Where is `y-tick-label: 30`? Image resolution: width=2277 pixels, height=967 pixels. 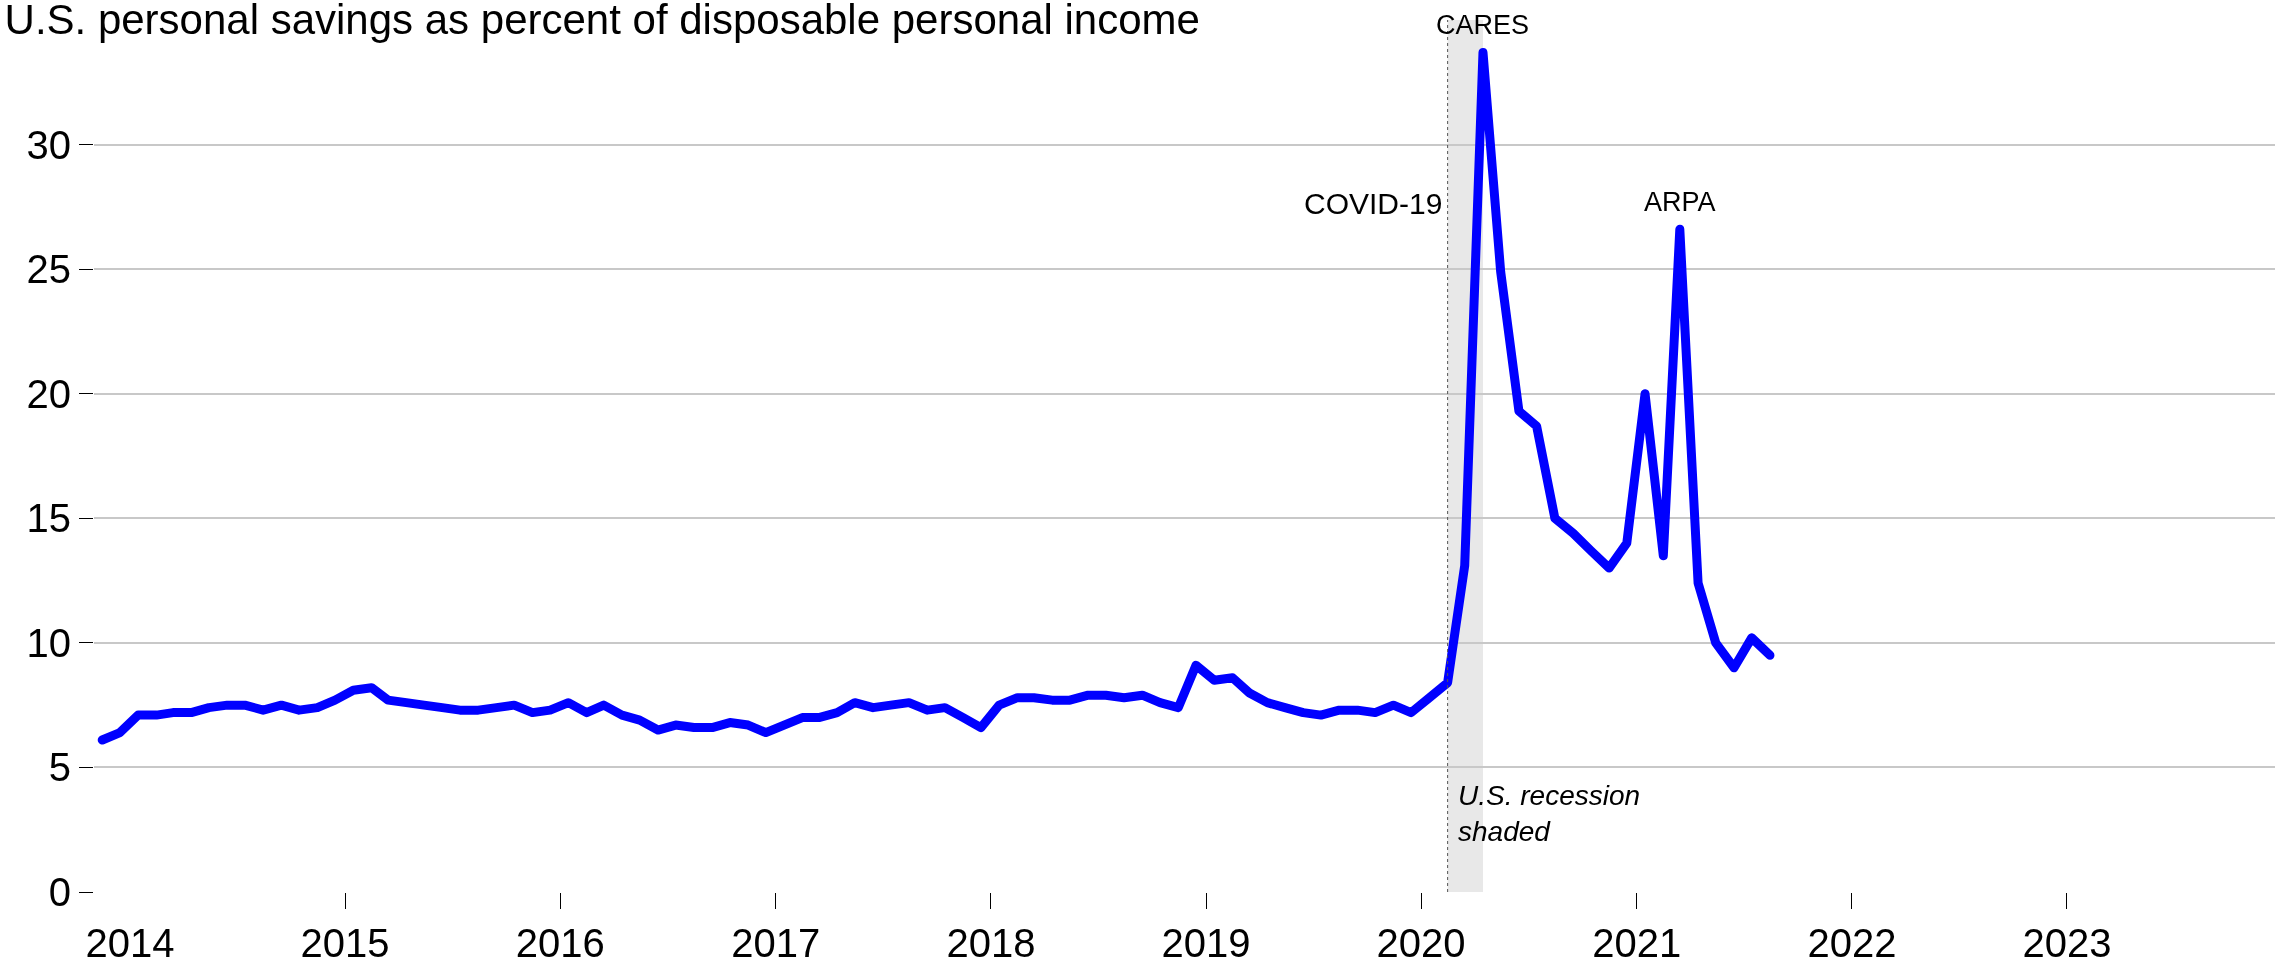 y-tick-label: 30 is located at coordinates (48, 144).